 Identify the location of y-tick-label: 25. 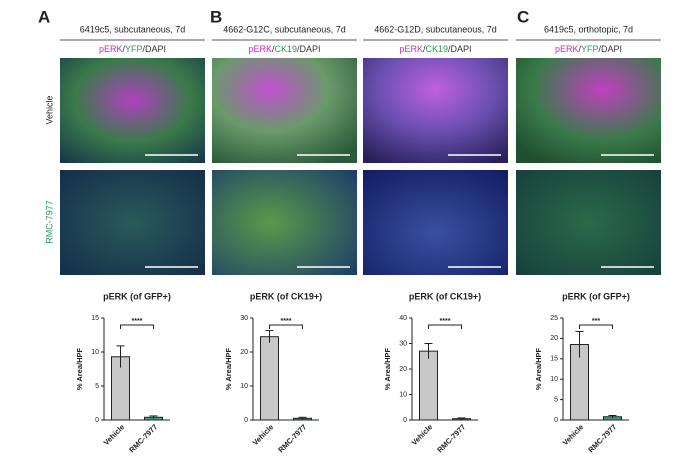
(554, 318).